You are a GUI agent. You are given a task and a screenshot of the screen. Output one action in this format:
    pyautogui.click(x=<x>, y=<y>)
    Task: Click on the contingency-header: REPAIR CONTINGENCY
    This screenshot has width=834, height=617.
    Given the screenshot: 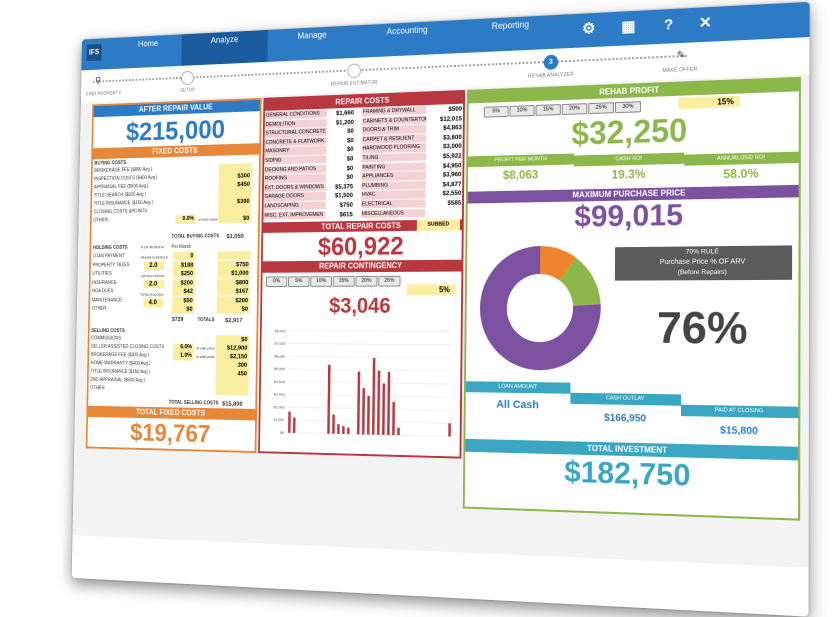 What is the action you would take?
    pyautogui.click(x=362, y=266)
    